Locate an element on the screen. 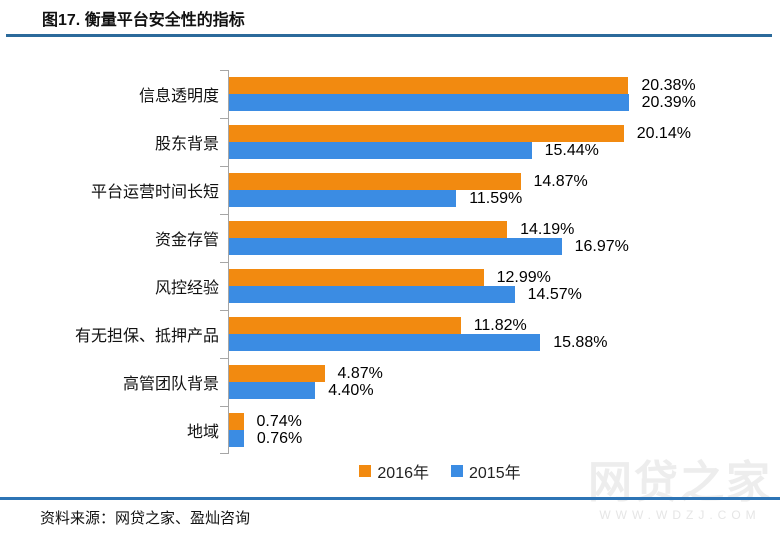  category-label: 风控经验 is located at coordinates (186, 288).